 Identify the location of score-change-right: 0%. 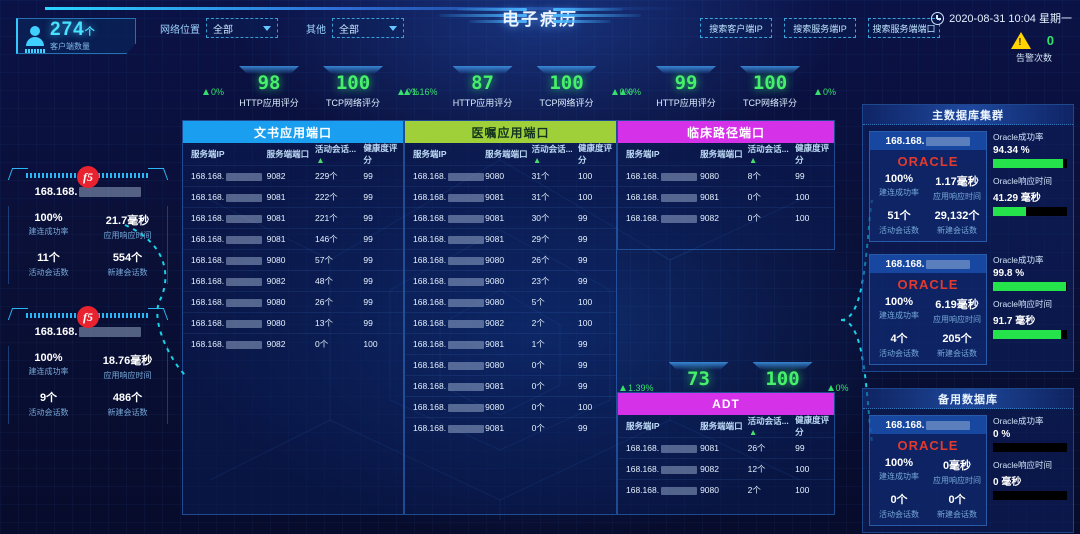
(622, 98).